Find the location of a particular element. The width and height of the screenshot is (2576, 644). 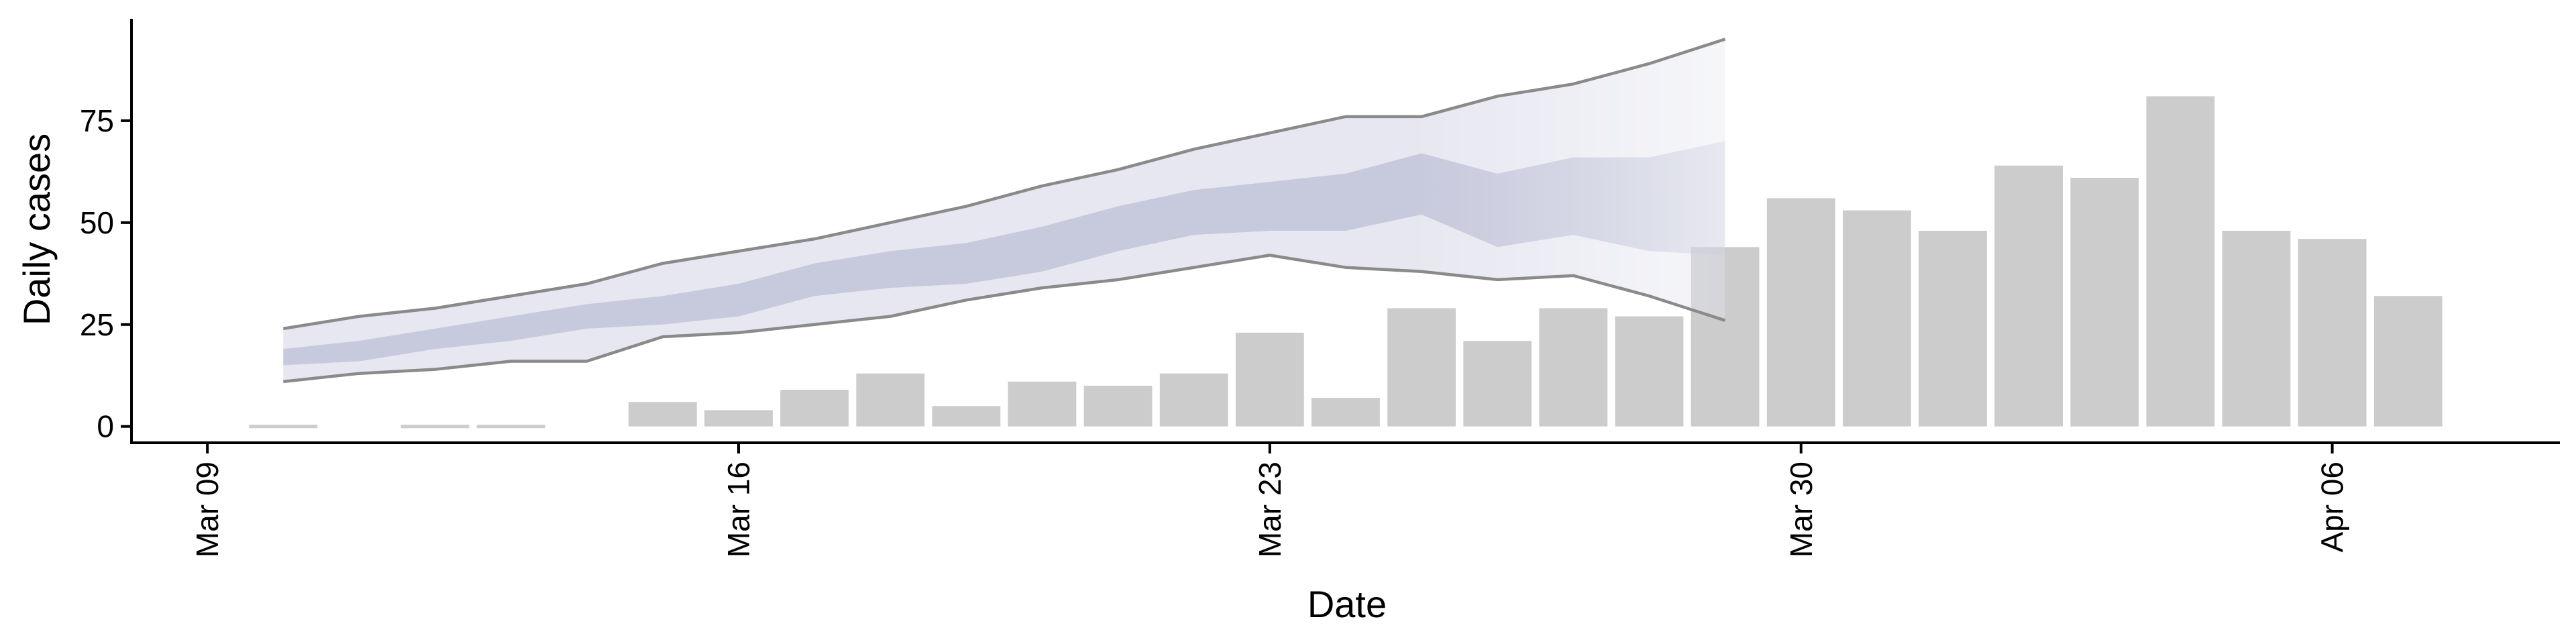

x-axis-title: Date is located at coordinates (1347, 604).